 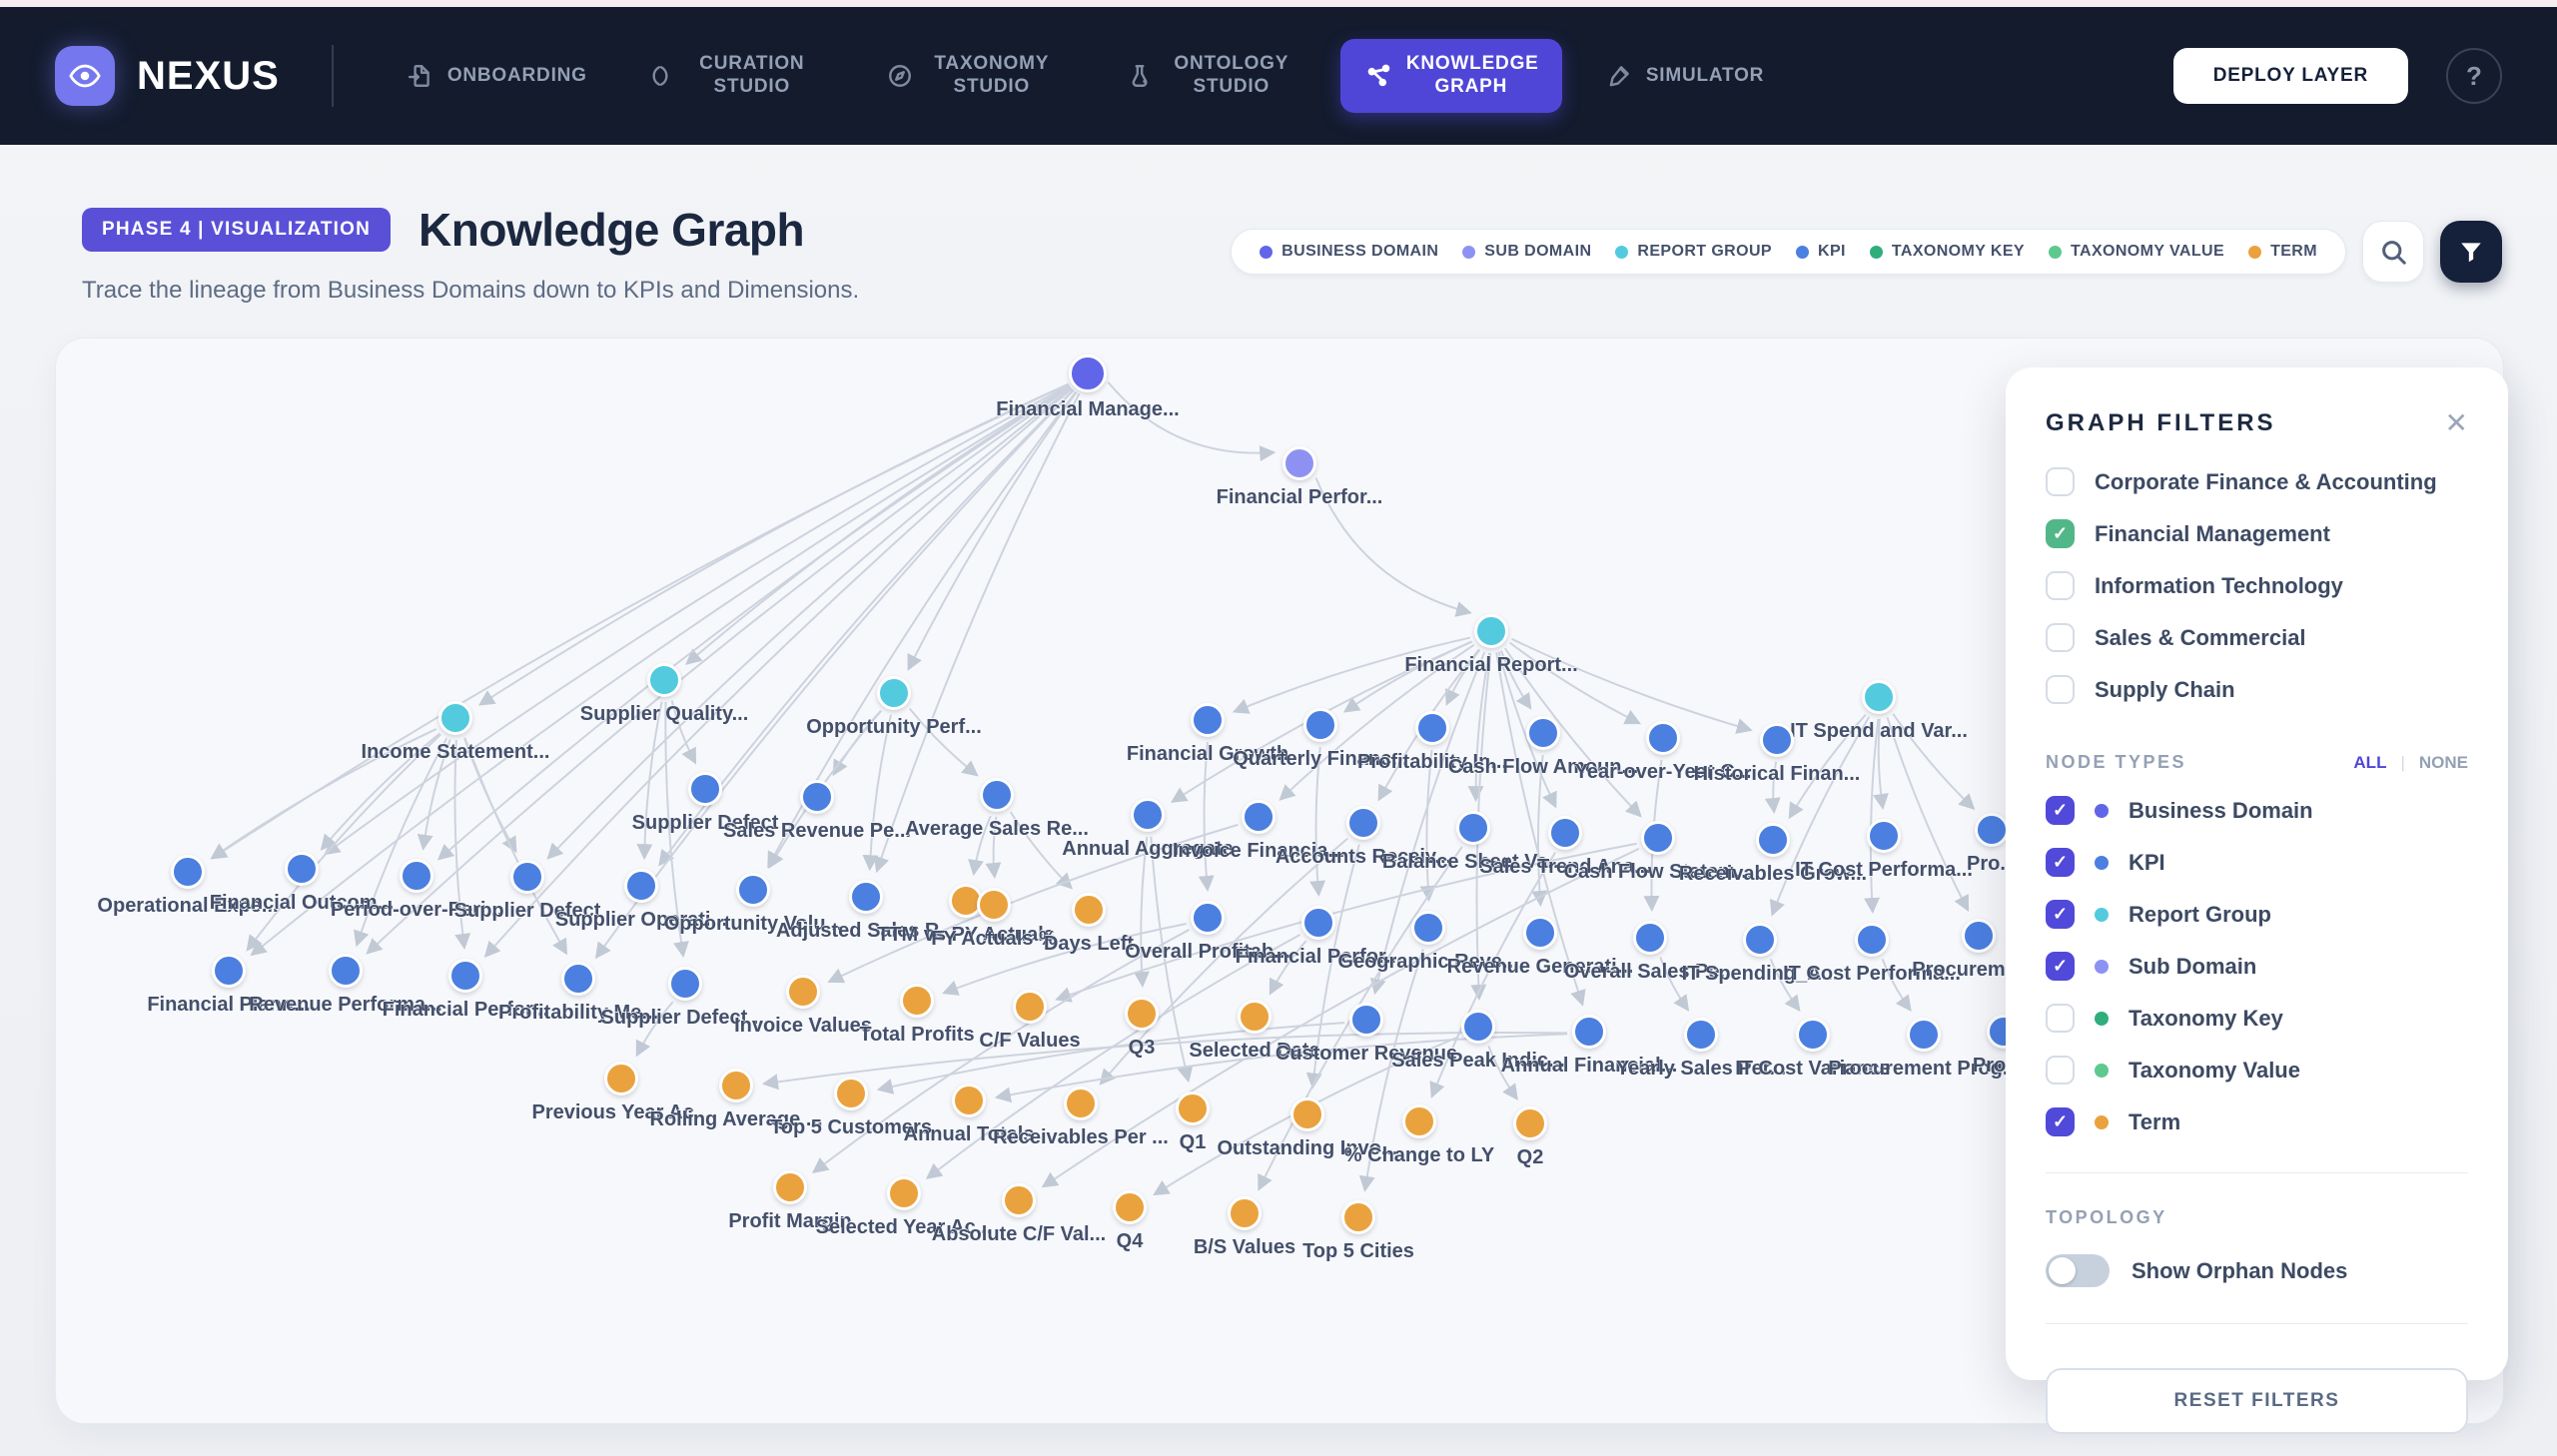 I want to click on node-type-filter-row: ✓ Report Group, so click(x=2257, y=915).